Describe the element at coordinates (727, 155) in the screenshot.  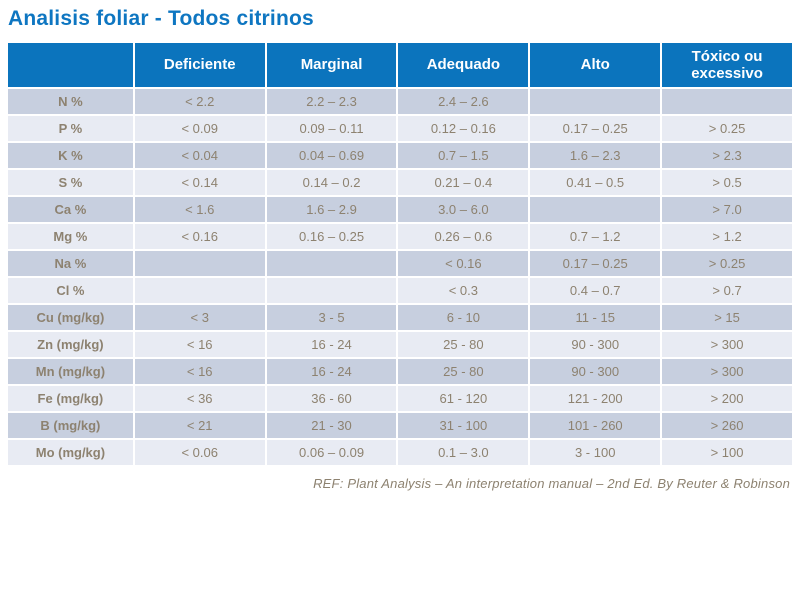
I see `table-cell: > 2.3` at that location.